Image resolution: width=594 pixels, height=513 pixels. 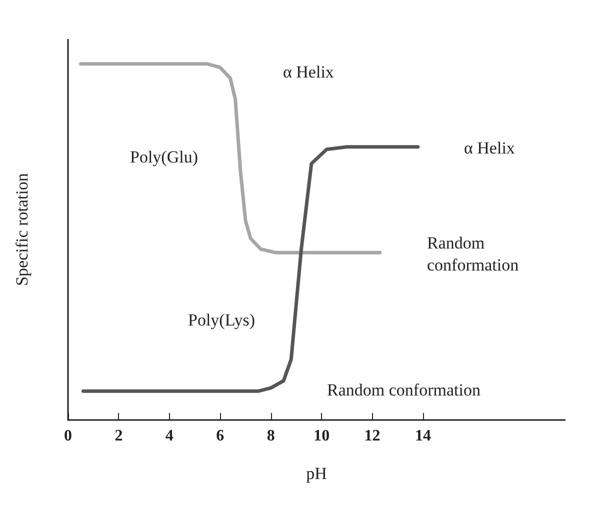 What do you see at coordinates (68, 436) in the screenshot?
I see `x-tick-label: 0` at bounding box center [68, 436].